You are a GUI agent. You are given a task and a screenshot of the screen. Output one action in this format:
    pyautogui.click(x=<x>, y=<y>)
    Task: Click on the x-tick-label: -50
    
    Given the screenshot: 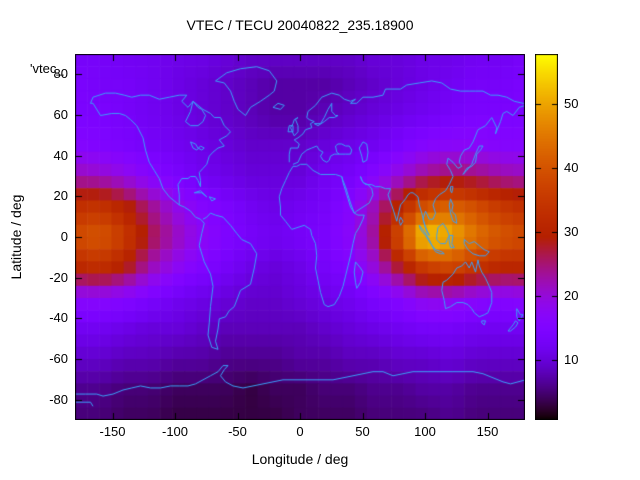 What is the action you would take?
    pyautogui.click(x=237, y=431)
    